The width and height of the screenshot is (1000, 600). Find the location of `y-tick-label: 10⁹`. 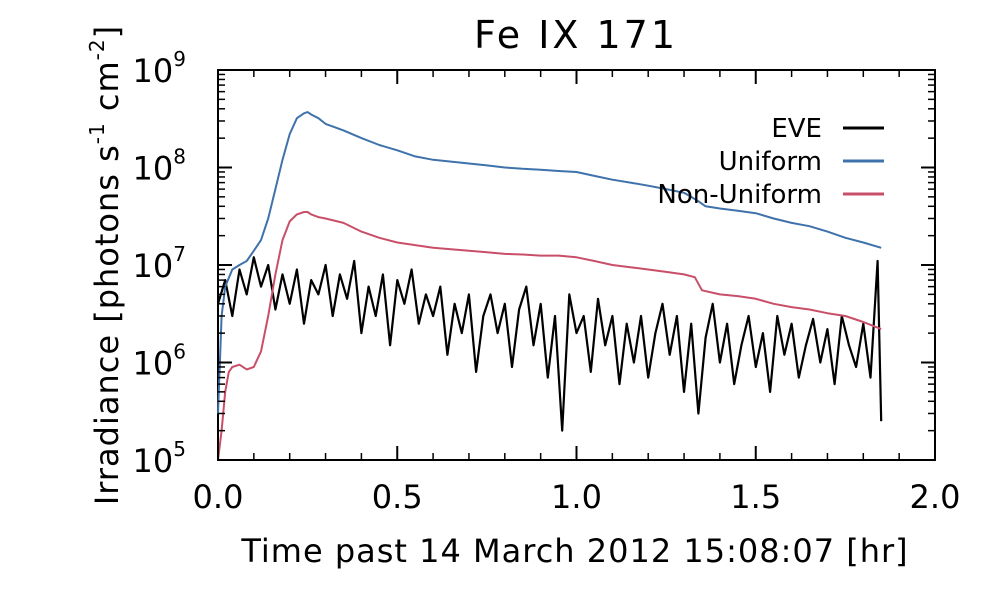

y-tick-label: 10⁹ is located at coordinates (159, 68).